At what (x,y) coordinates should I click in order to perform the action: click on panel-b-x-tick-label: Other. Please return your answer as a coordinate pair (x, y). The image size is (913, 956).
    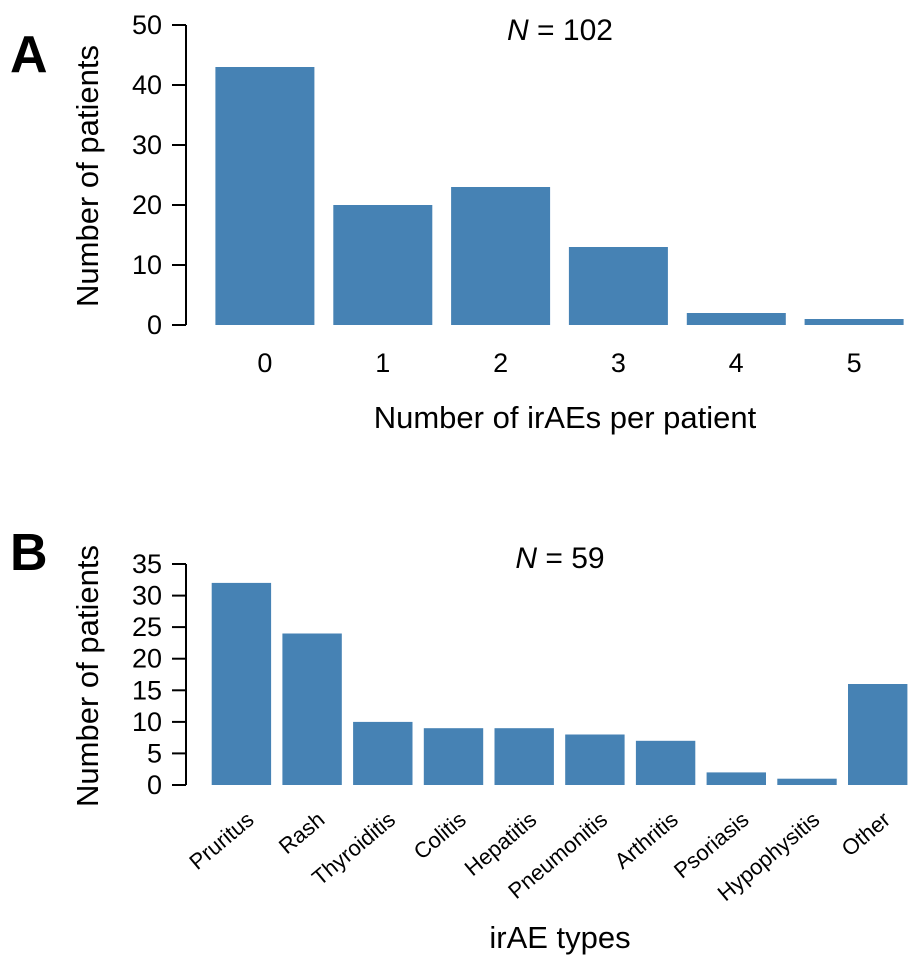
    Looking at the image, I should click on (866, 834).